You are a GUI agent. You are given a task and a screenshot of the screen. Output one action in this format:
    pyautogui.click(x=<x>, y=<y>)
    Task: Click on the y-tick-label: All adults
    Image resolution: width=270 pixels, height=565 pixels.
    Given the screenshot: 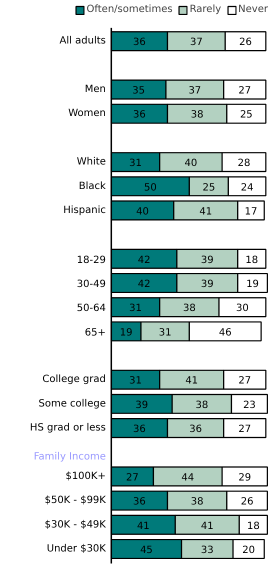 What is the action you would take?
    pyautogui.click(x=83, y=41)
    